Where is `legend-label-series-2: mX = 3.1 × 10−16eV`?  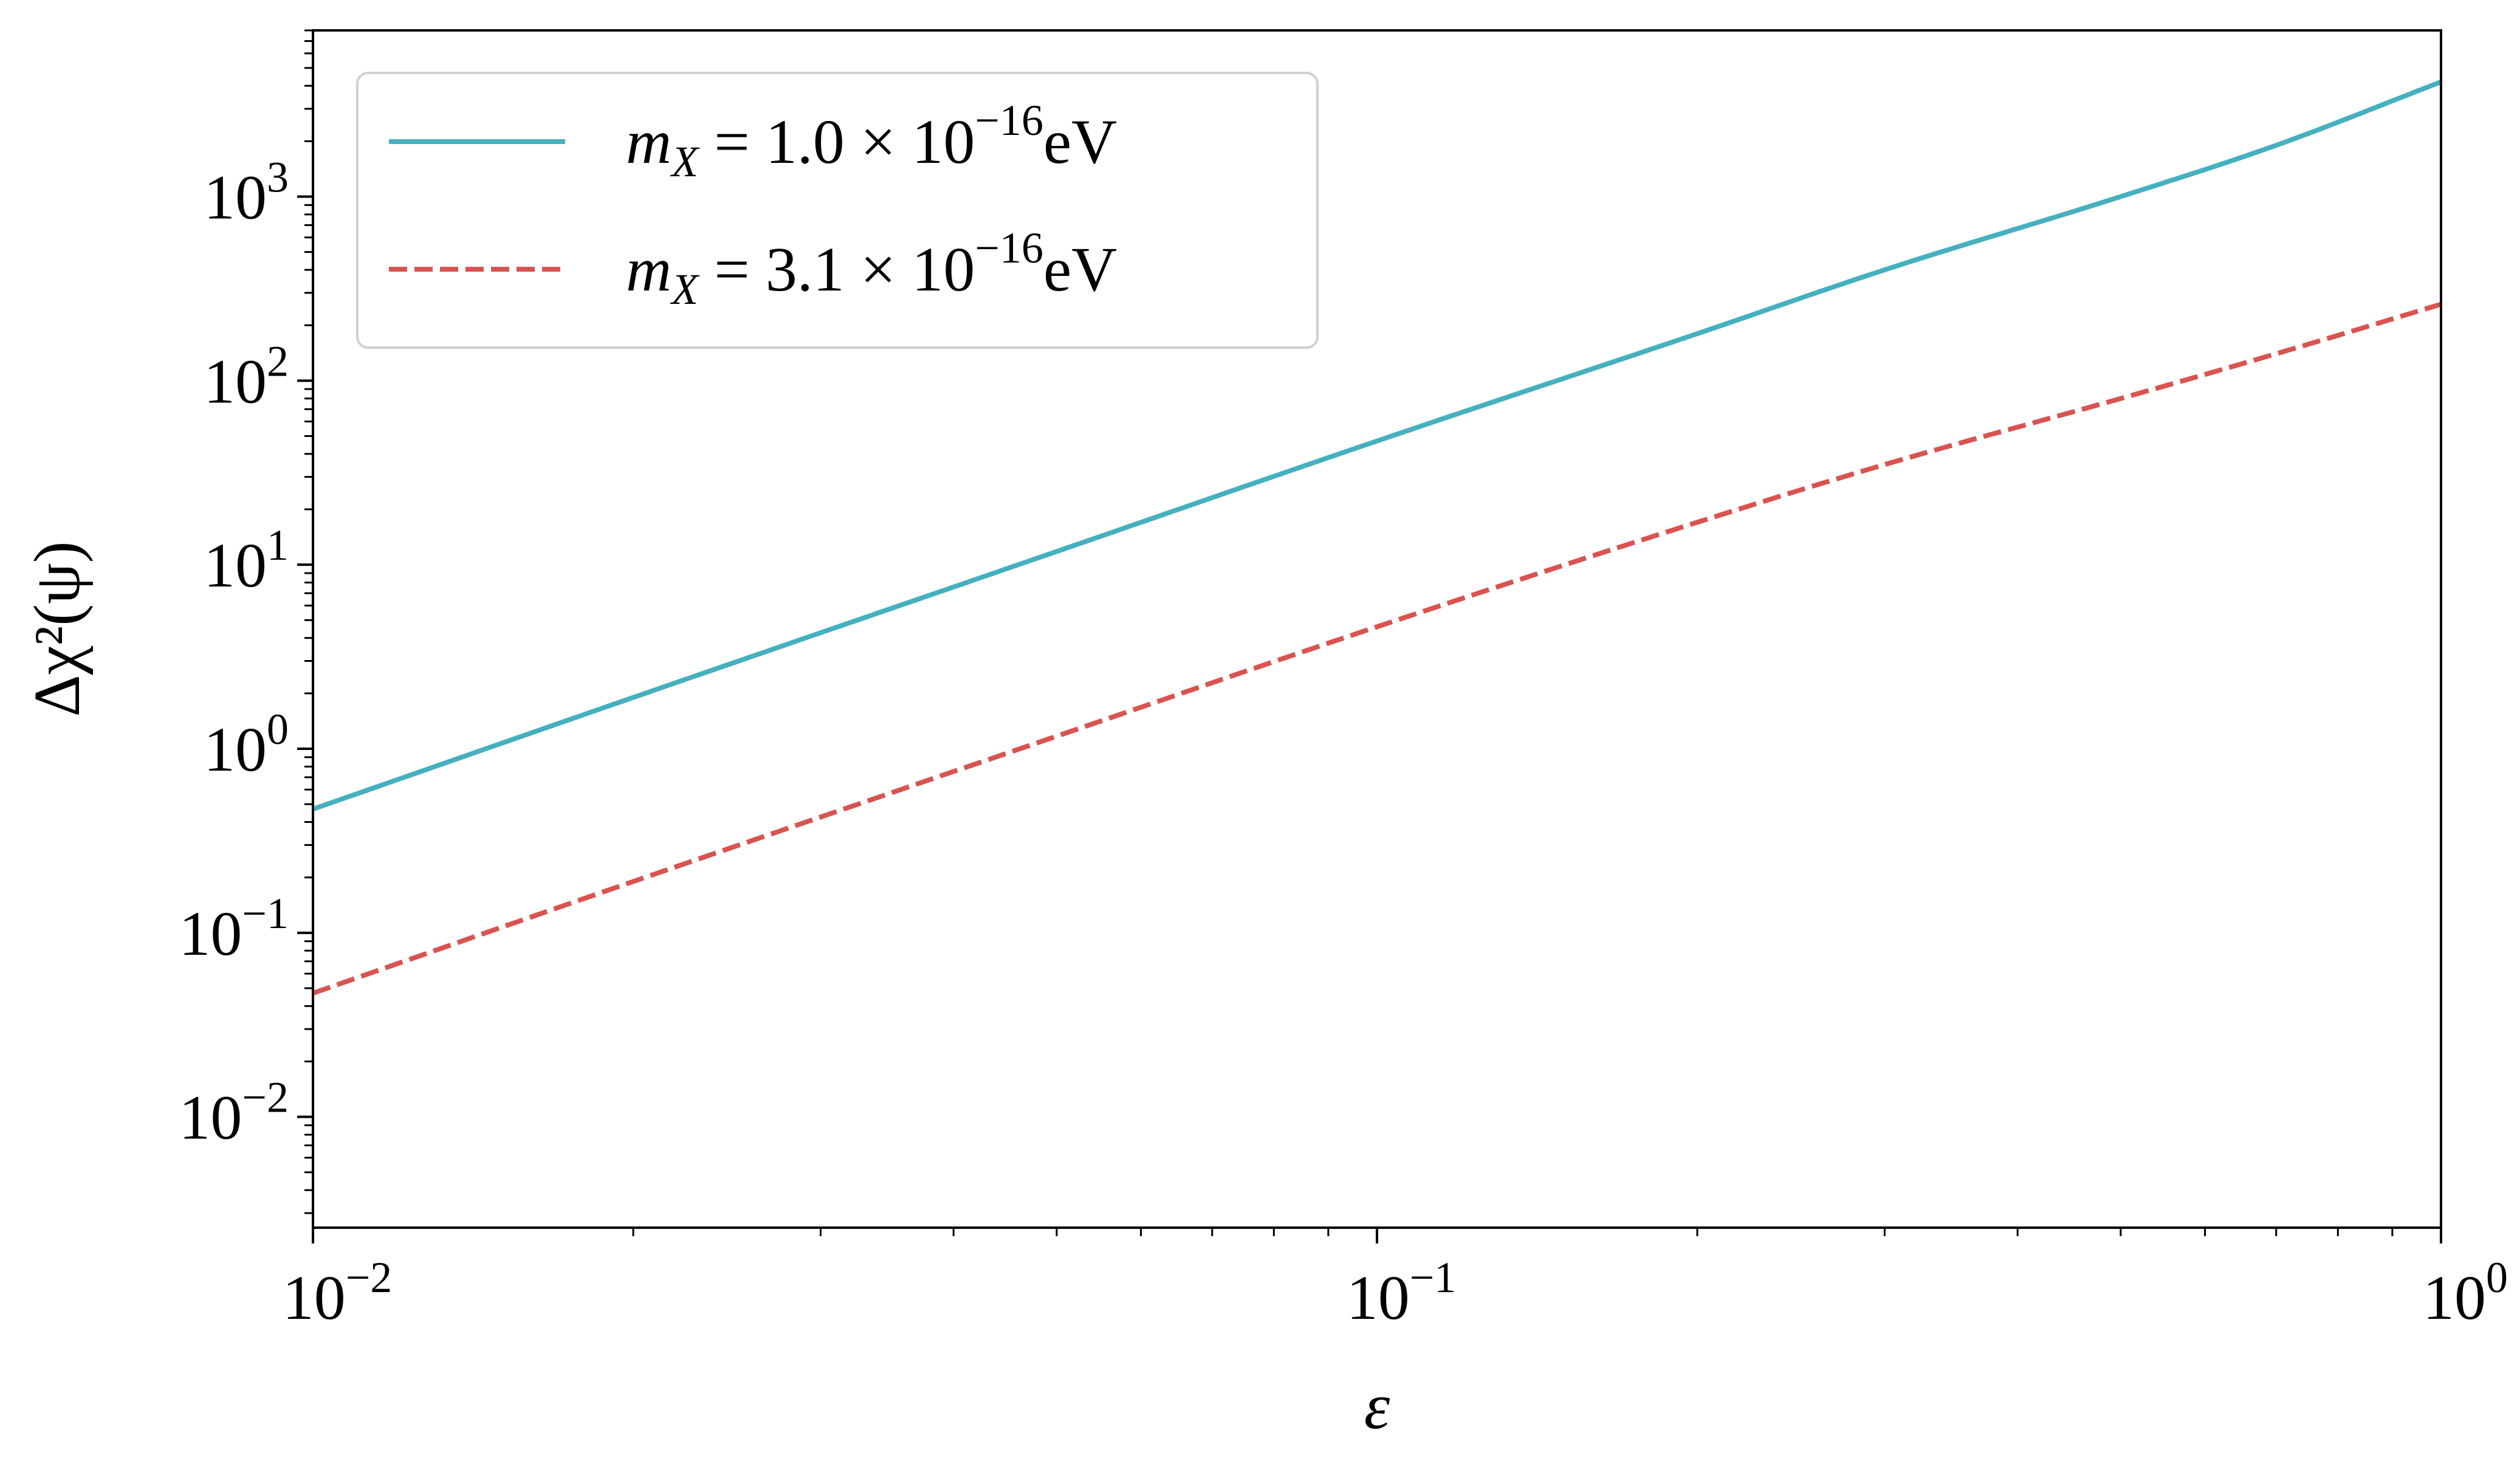
legend-label-series-2: mX = 3.1 × 10−16eV is located at coordinates (871, 269).